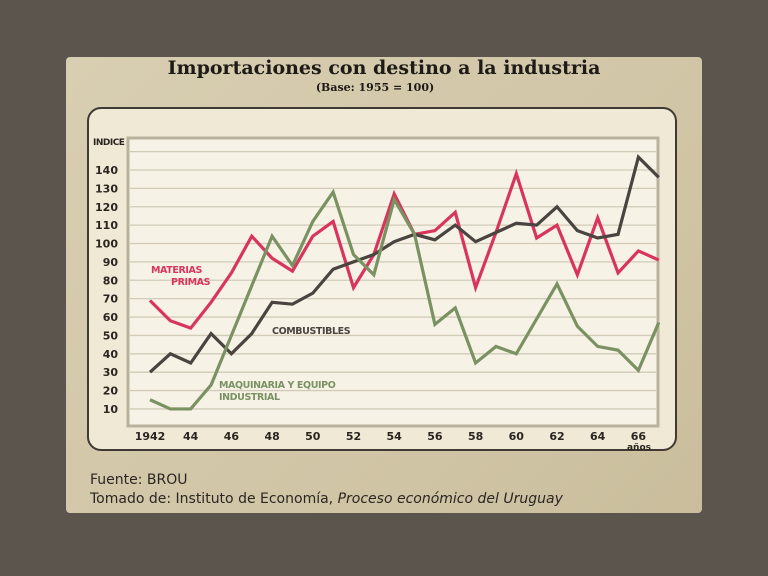 This screenshot has height=576, width=768. What do you see at coordinates (191, 436) in the screenshot?
I see `x-tick-label: 44` at bounding box center [191, 436].